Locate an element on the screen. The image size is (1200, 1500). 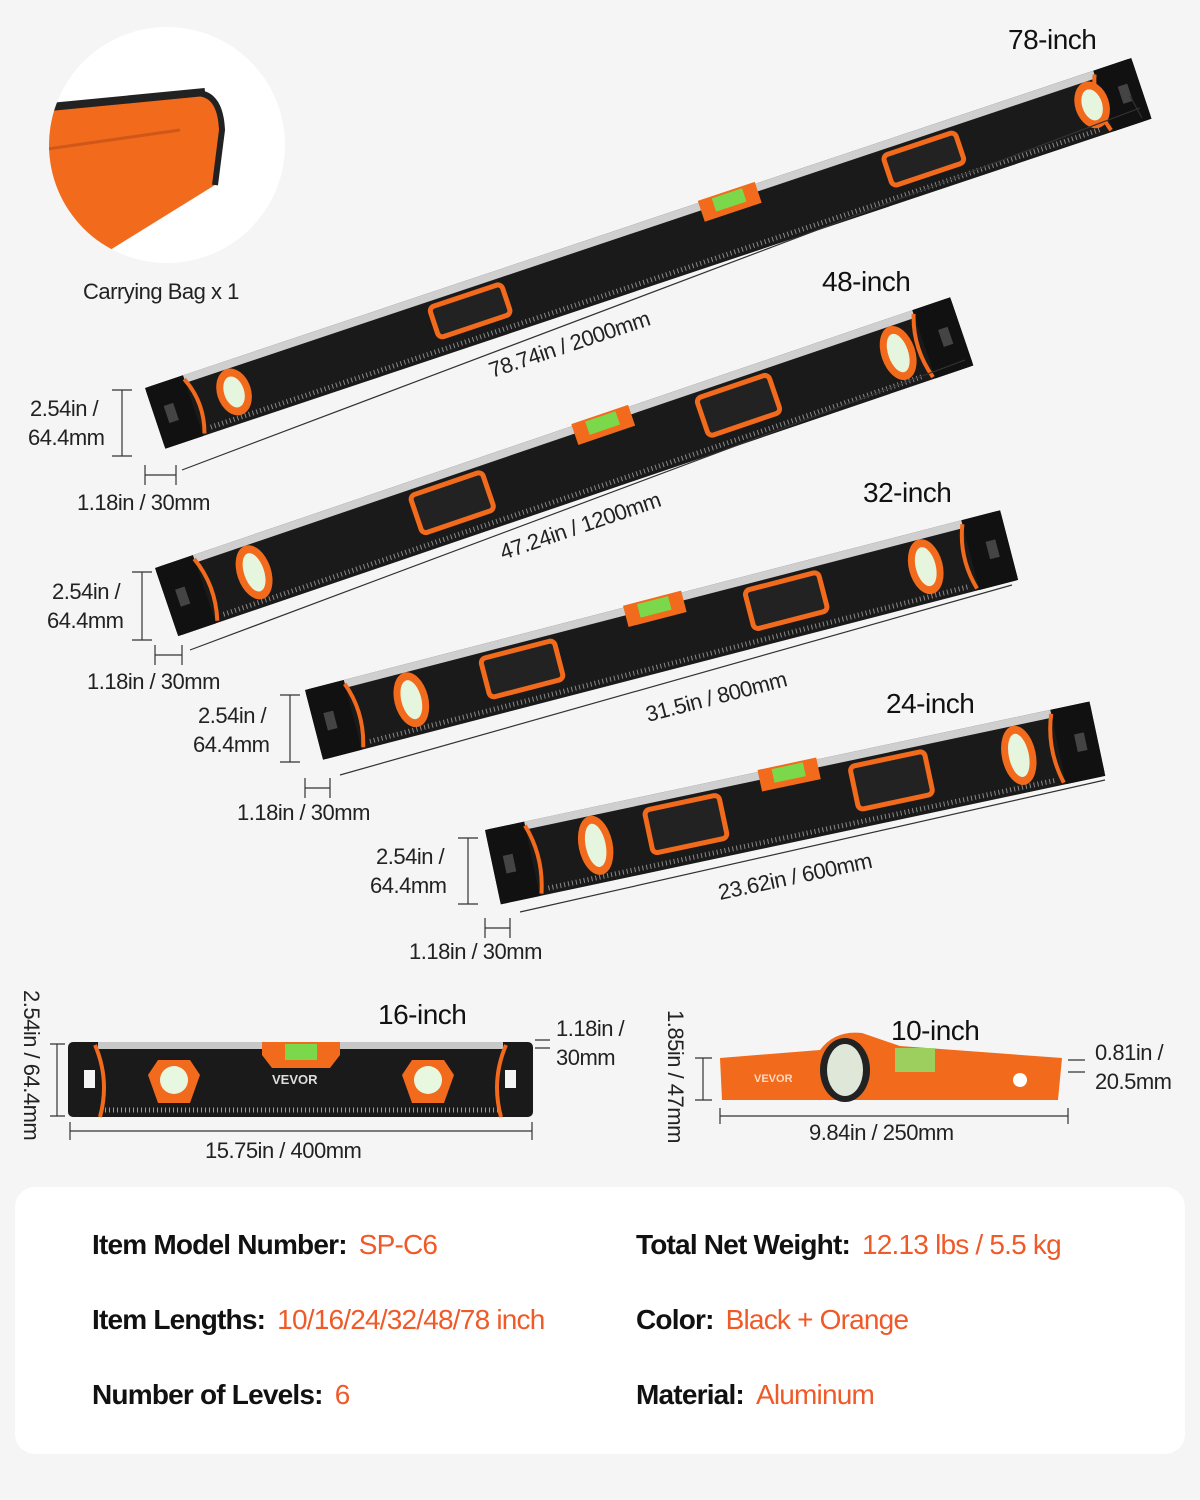
level-16-image: VEVOR is located at coordinates (300, 1080).